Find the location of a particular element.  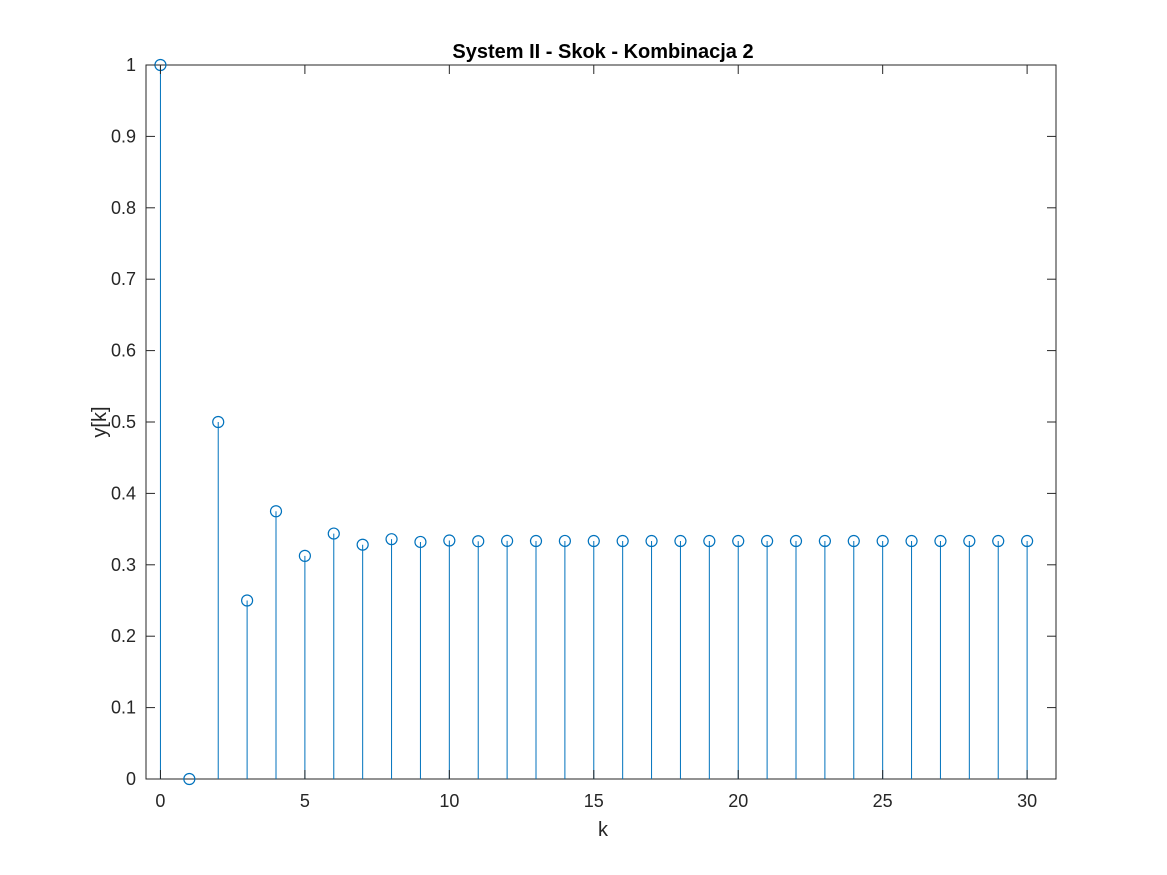

y-tick-label: 0.2 is located at coordinates (123, 636).